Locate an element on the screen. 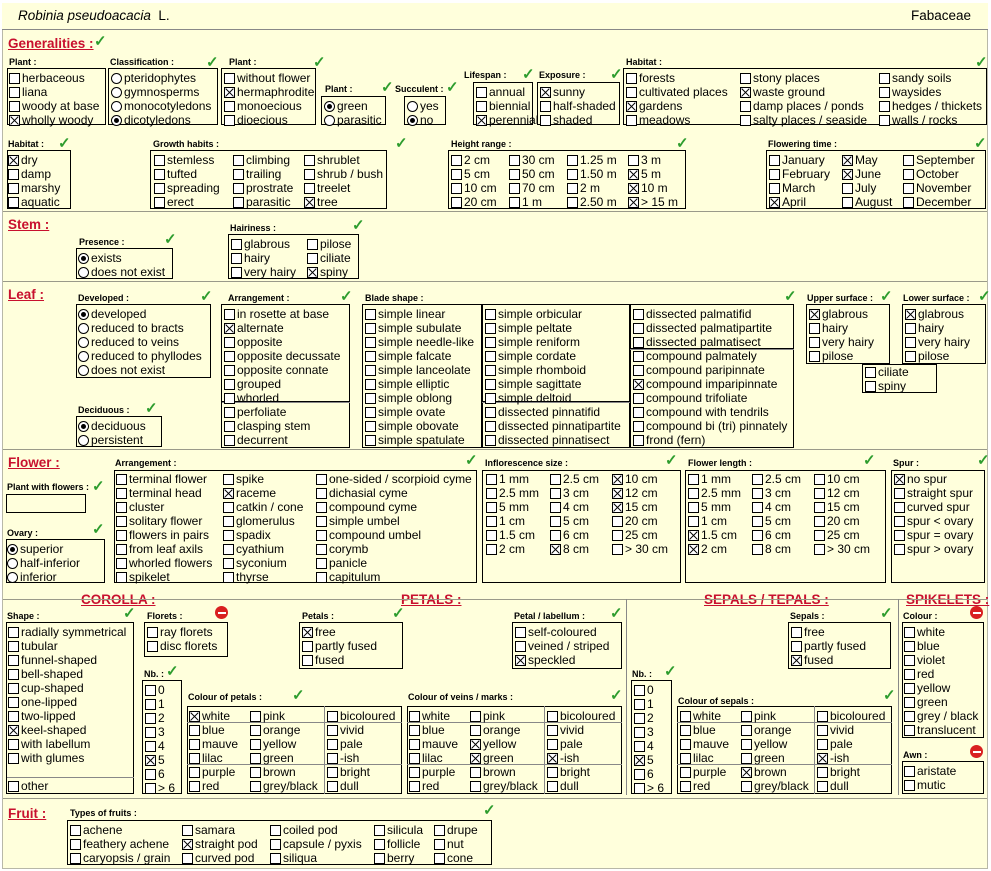 This screenshot has height=871, width=991. bl1-option: simple ovate is located at coordinates (405, 412).